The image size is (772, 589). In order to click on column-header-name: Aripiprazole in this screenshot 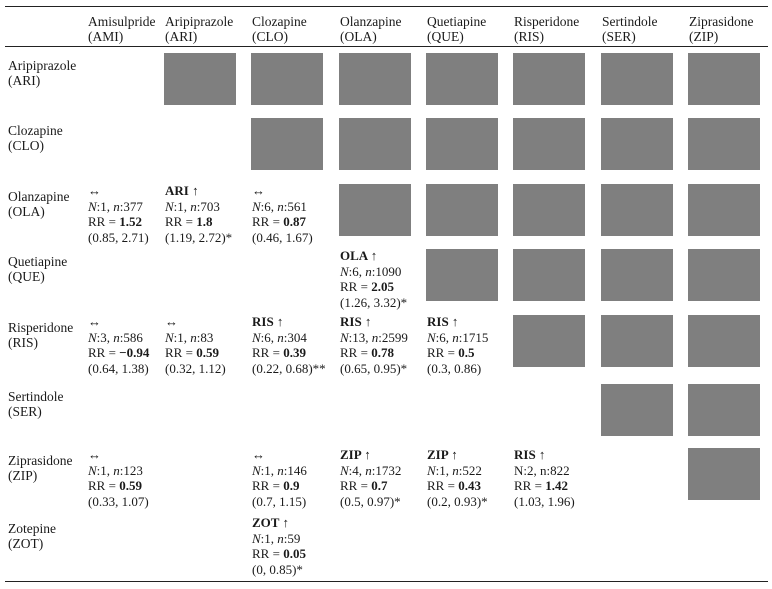, I will do `click(199, 21)`.